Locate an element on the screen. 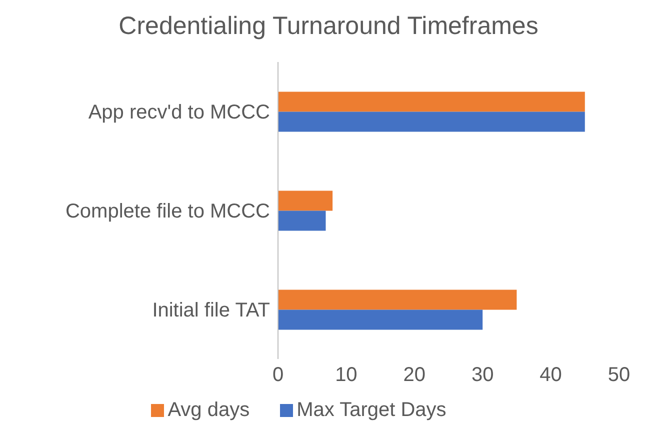 This screenshot has width=657, height=435. x-tick-label: 30 is located at coordinates (482, 375).